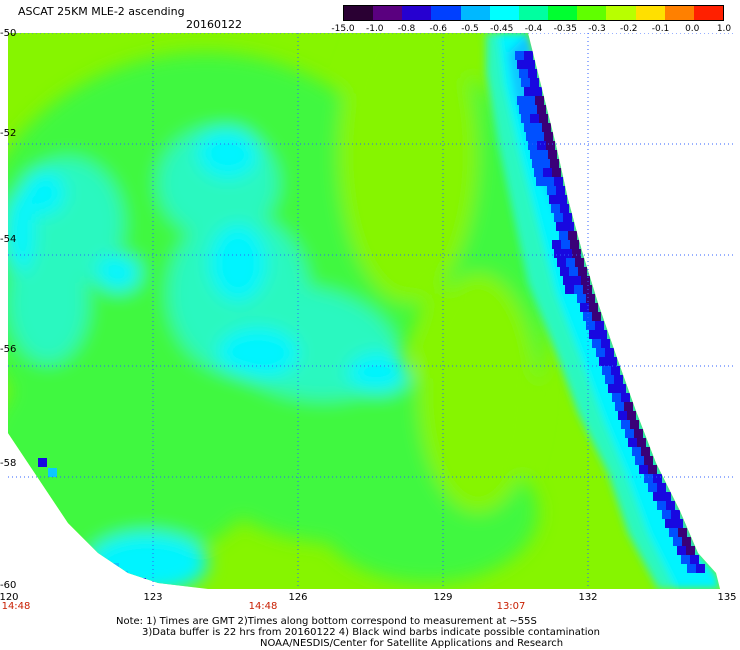 Image resolution: width=740 pixels, height=650 pixels. I want to click on color-scale-label: -15.0, so click(343, 29).